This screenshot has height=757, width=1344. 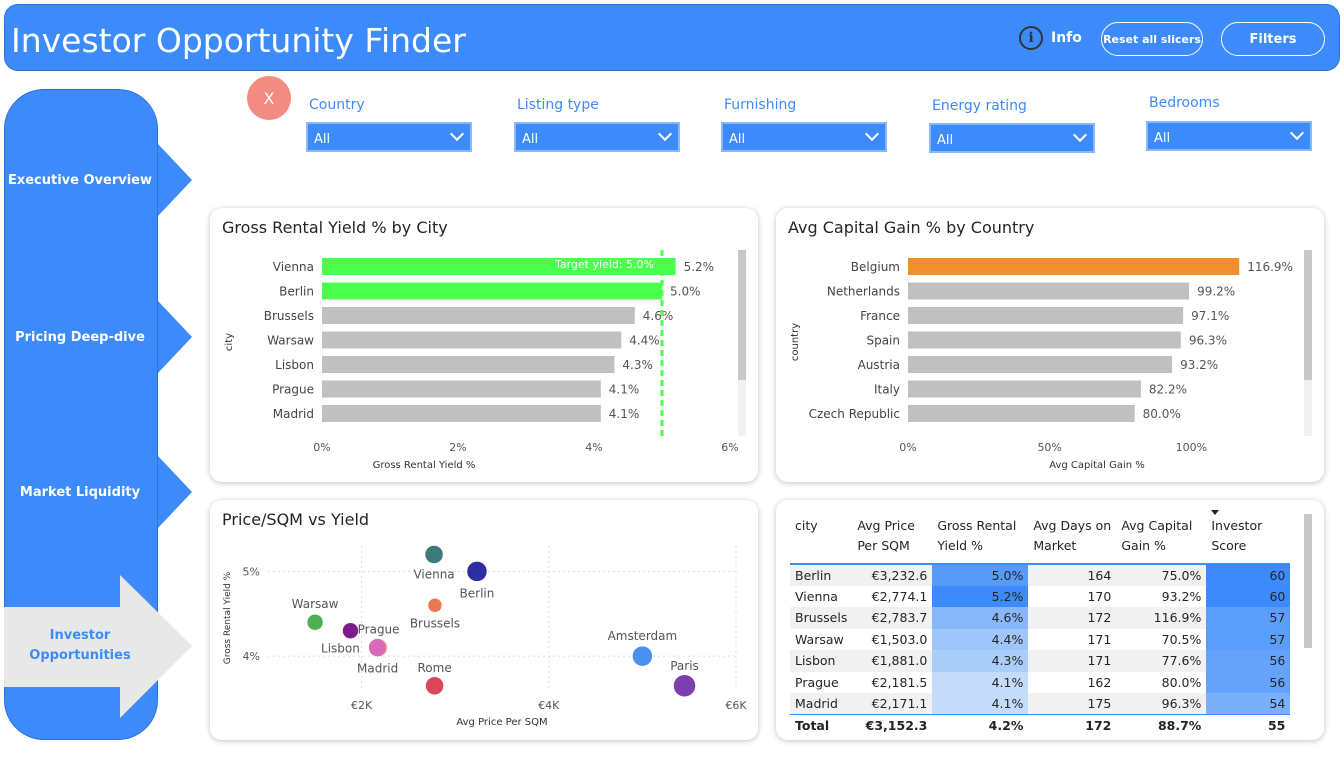 I want to click on slicer-listing-type-label: Listing type, so click(x=558, y=105).